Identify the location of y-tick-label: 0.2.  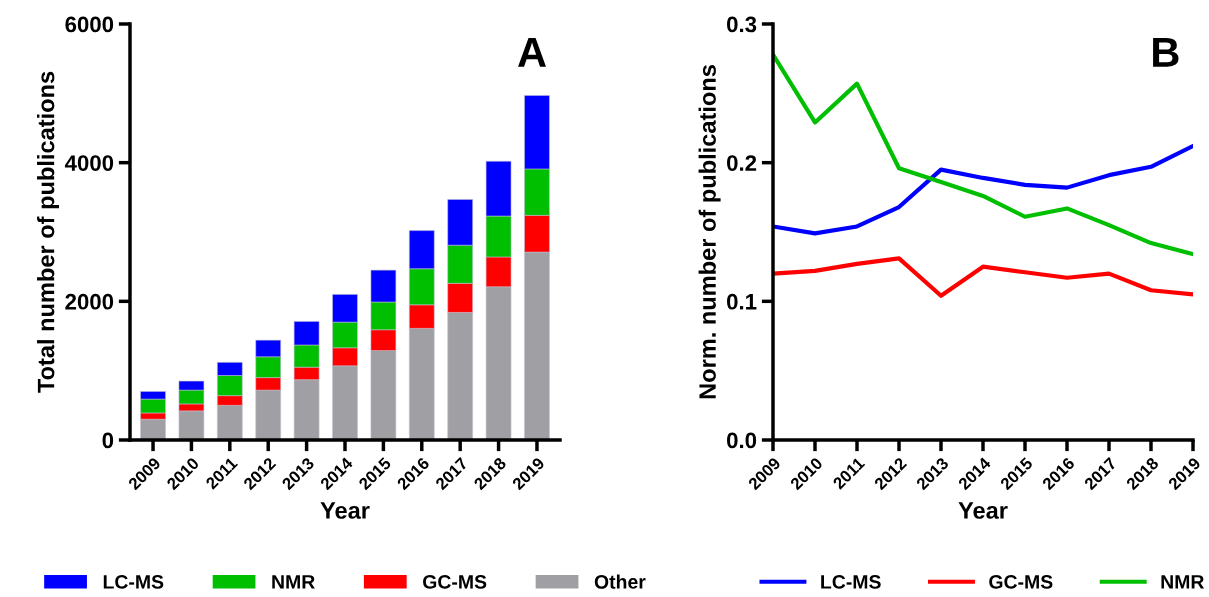
(742, 163).